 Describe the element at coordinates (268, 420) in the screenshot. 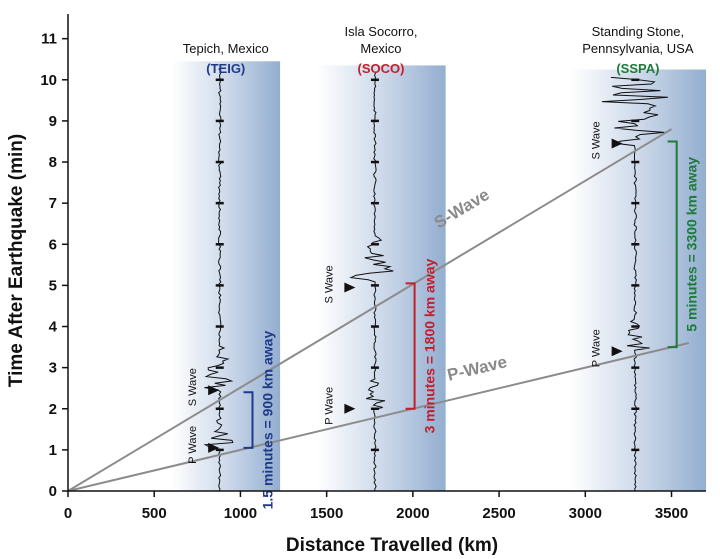

I see `bracket-label: 1.5 minutes = 900 km away` at that location.